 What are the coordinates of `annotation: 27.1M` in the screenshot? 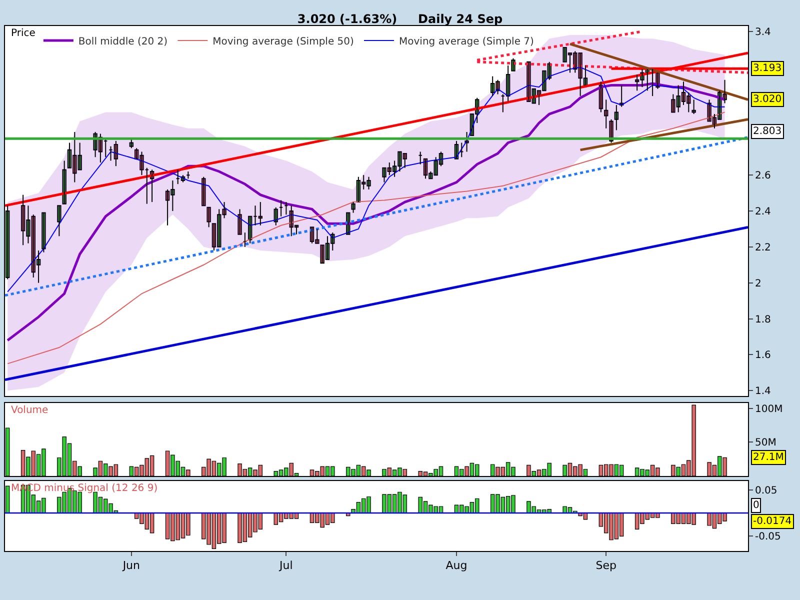 It's located at (768, 457).